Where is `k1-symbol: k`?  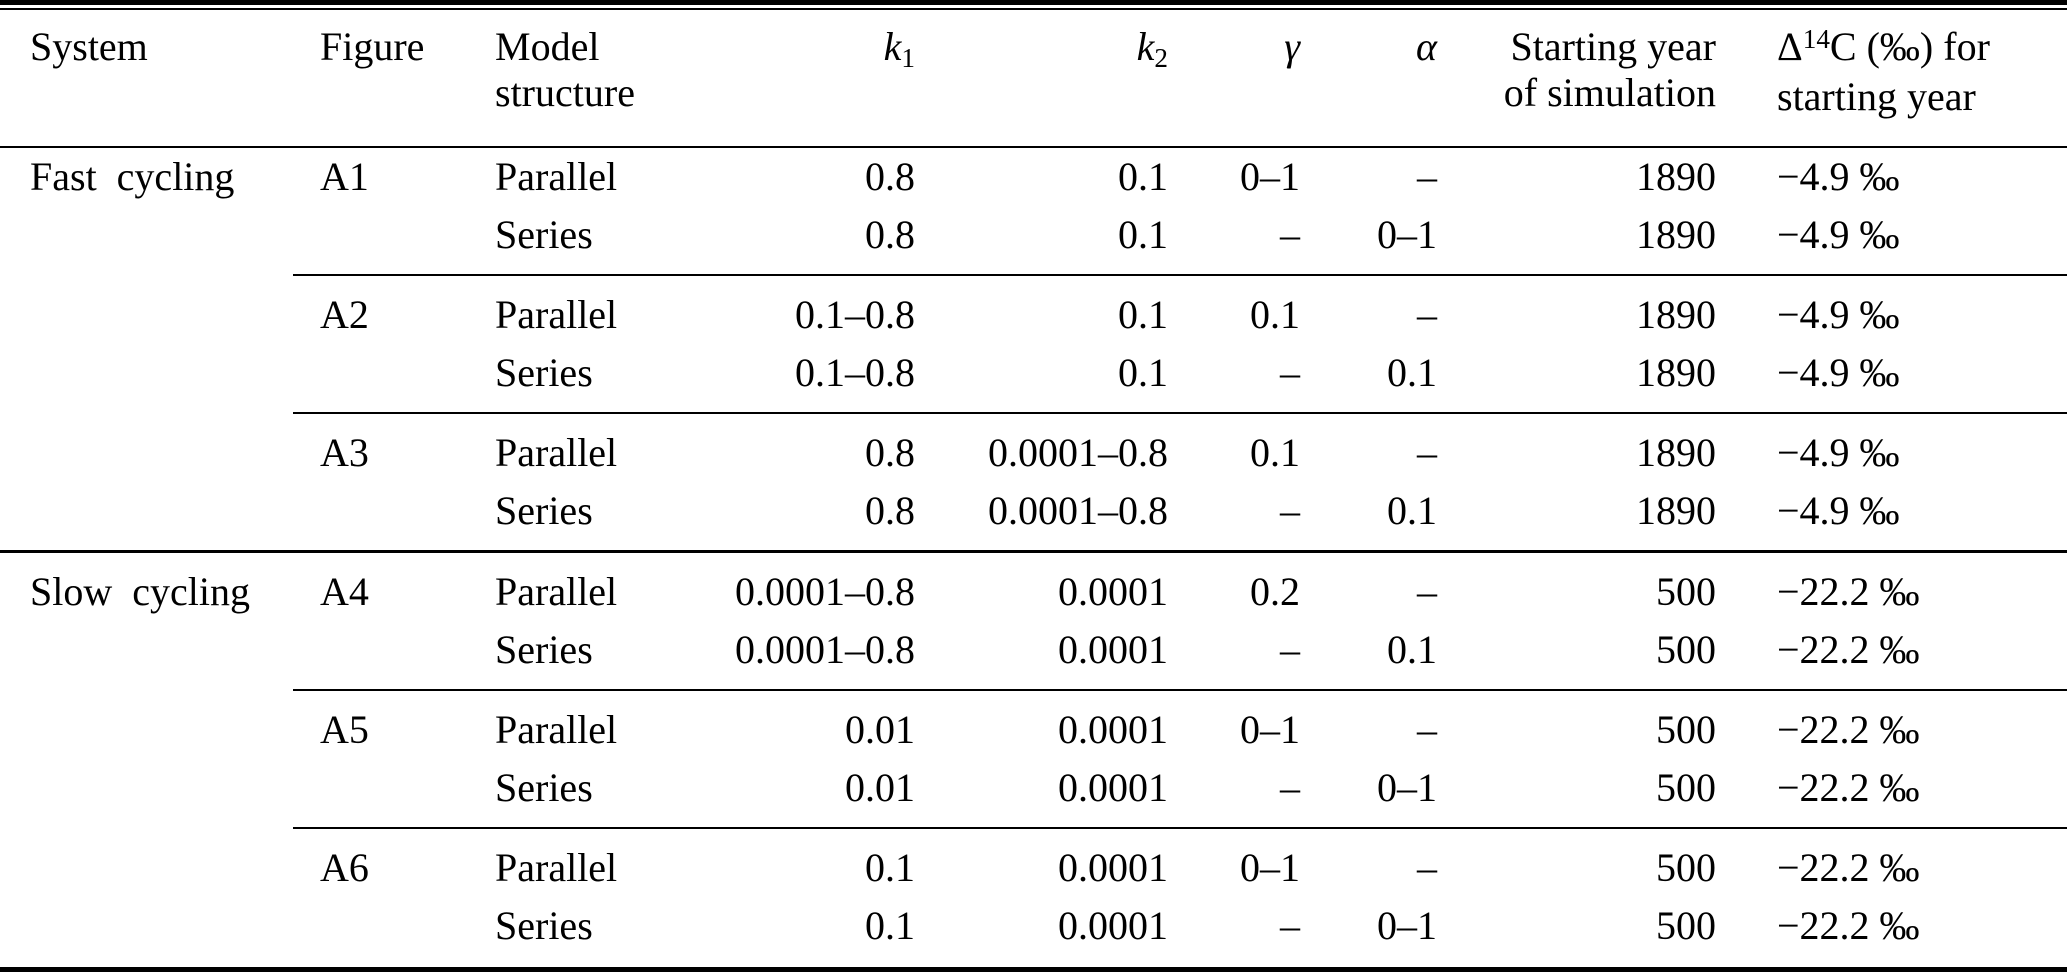 k1-symbol: k is located at coordinates (892, 46).